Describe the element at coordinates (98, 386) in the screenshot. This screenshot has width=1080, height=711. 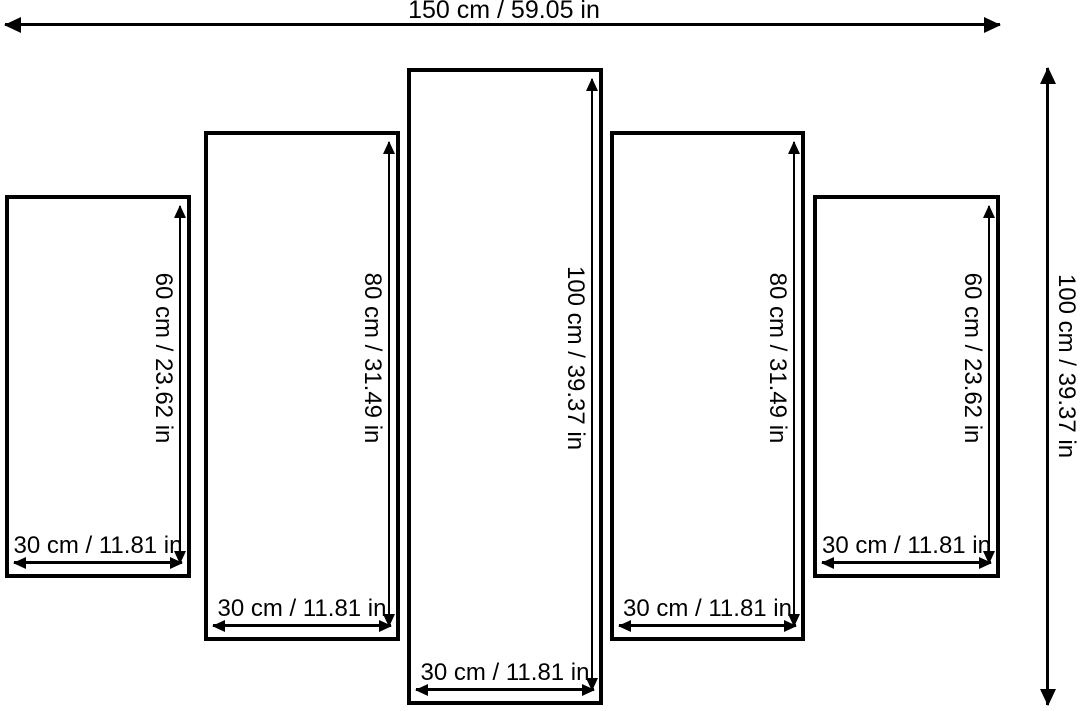
I see `panel-1: 60 cm / 23.62 in 30 cm / 11.81 in` at that location.